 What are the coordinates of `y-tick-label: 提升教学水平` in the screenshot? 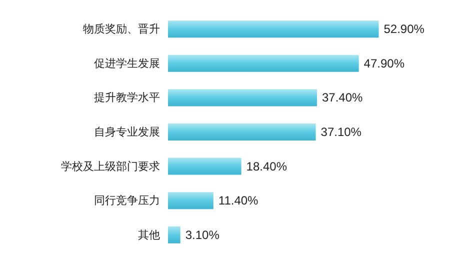 It's located at (127, 97).